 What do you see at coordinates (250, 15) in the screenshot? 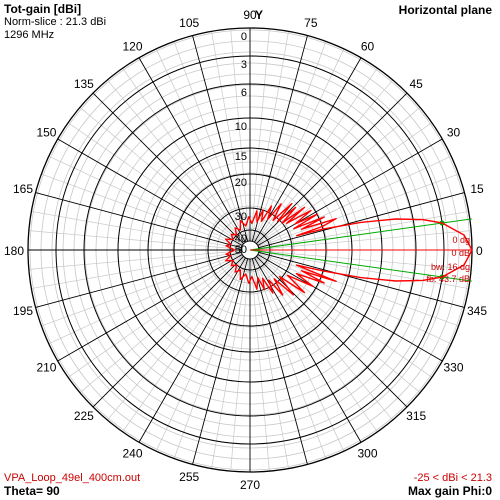
I see `angle-tick-label: 90` at bounding box center [250, 15].